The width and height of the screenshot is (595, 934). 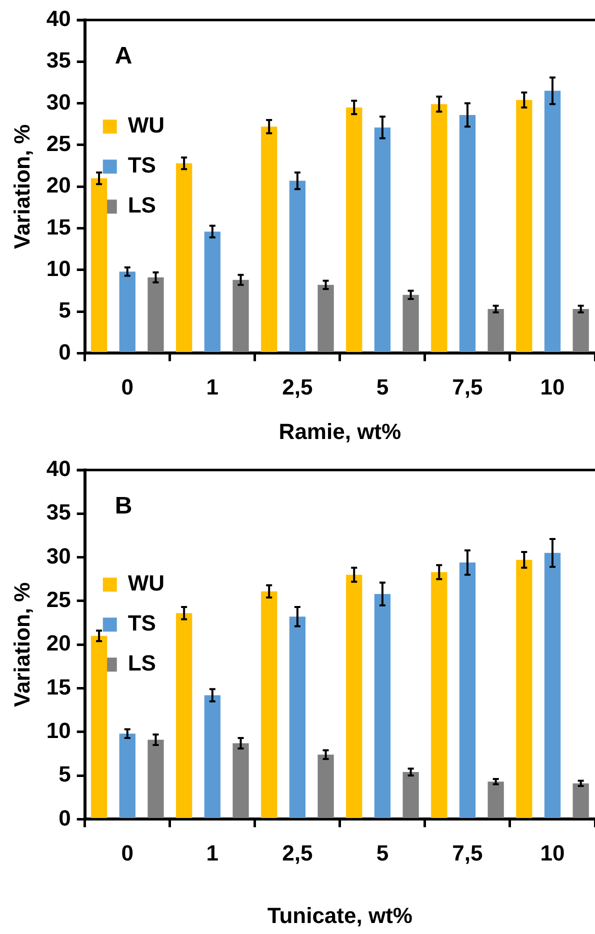 What do you see at coordinates (123, 506) in the screenshot?
I see `annotation: B` at bounding box center [123, 506].